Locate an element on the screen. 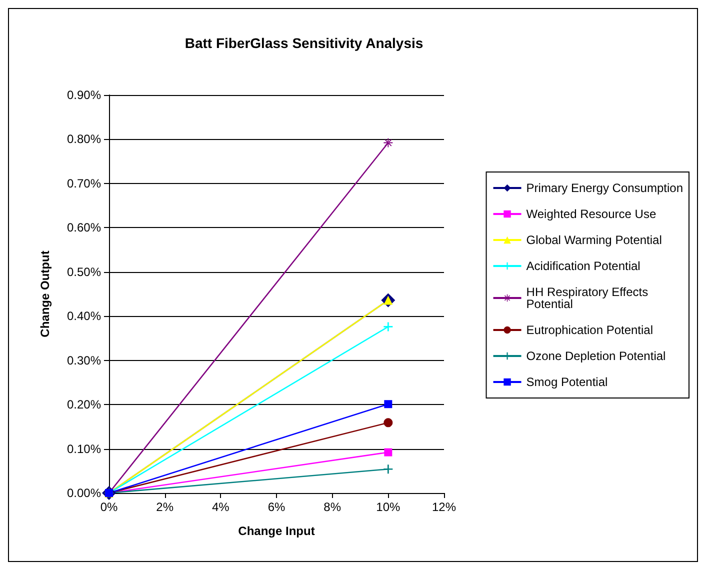 The image size is (708, 572). y-tick-label: 0.30% is located at coordinates (84, 360).